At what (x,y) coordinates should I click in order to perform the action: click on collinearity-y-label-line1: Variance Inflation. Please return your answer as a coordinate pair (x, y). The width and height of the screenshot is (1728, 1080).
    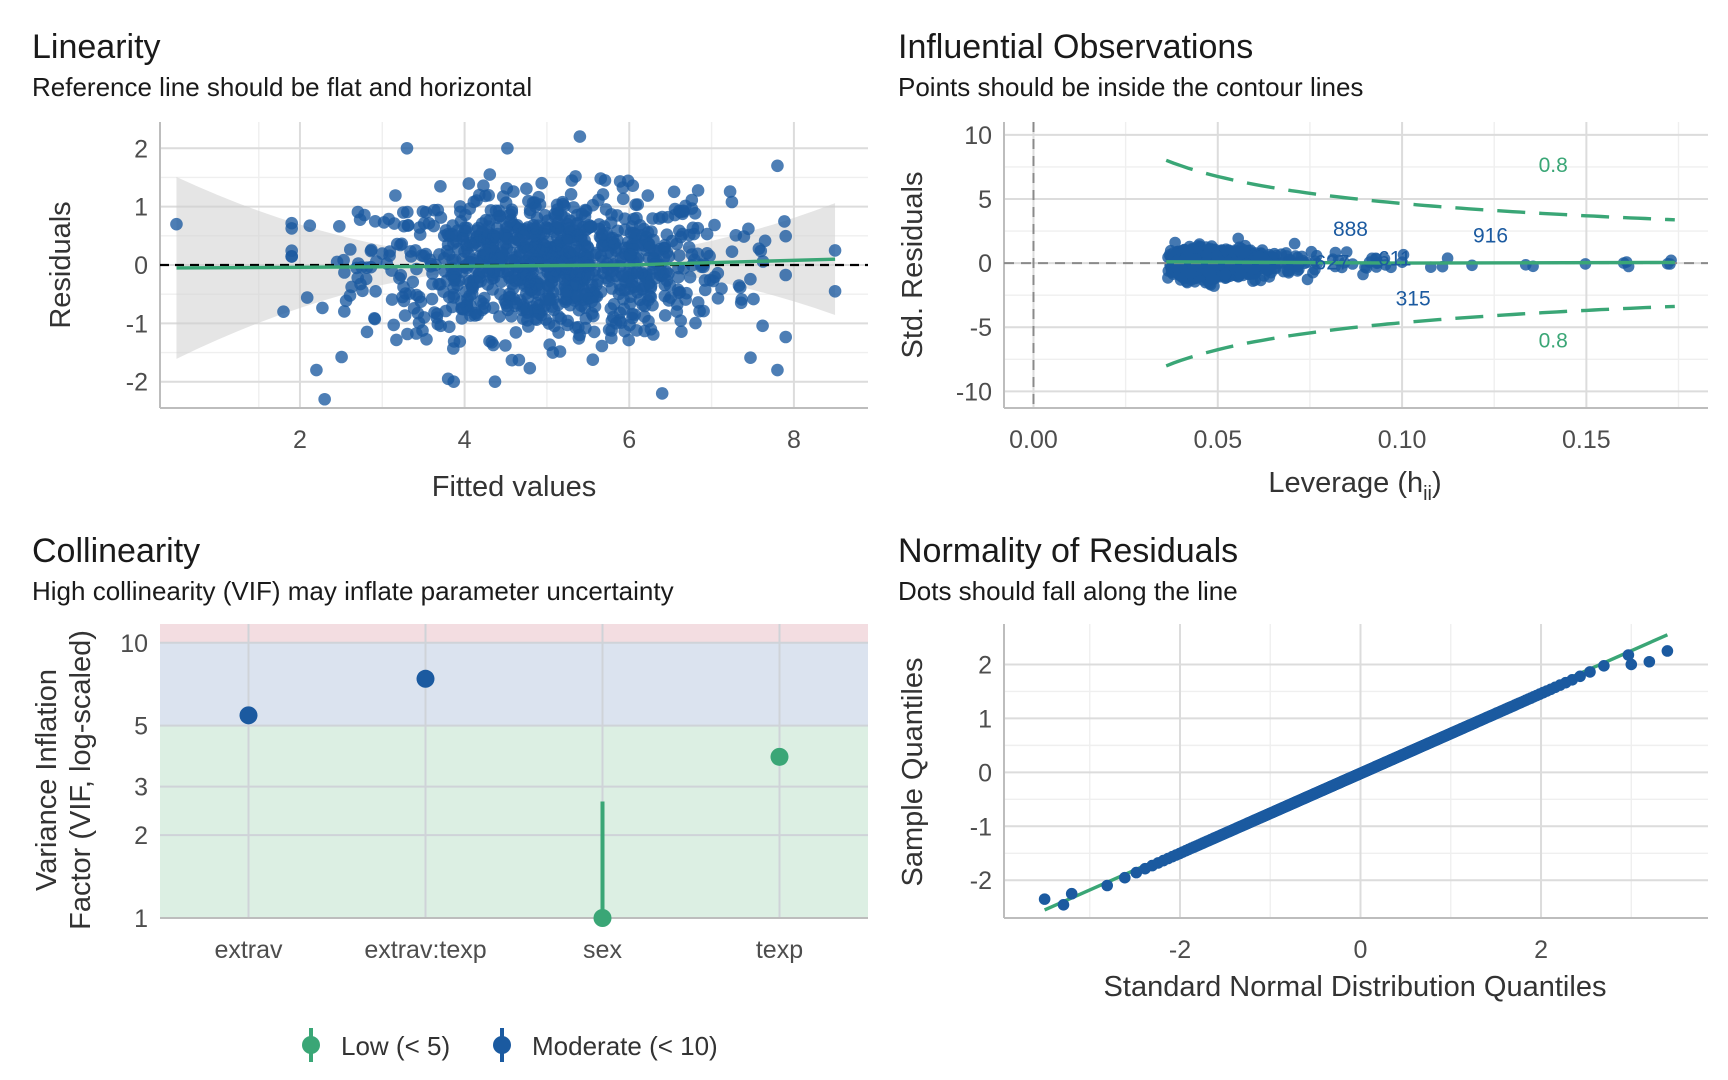
    Looking at the image, I should click on (47, 780).